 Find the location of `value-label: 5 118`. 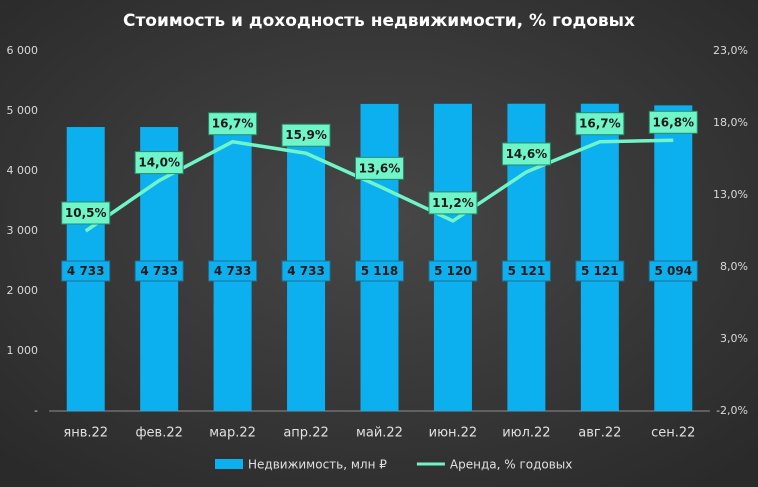

value-label: 5 118 is located at coordinates (380, 271).